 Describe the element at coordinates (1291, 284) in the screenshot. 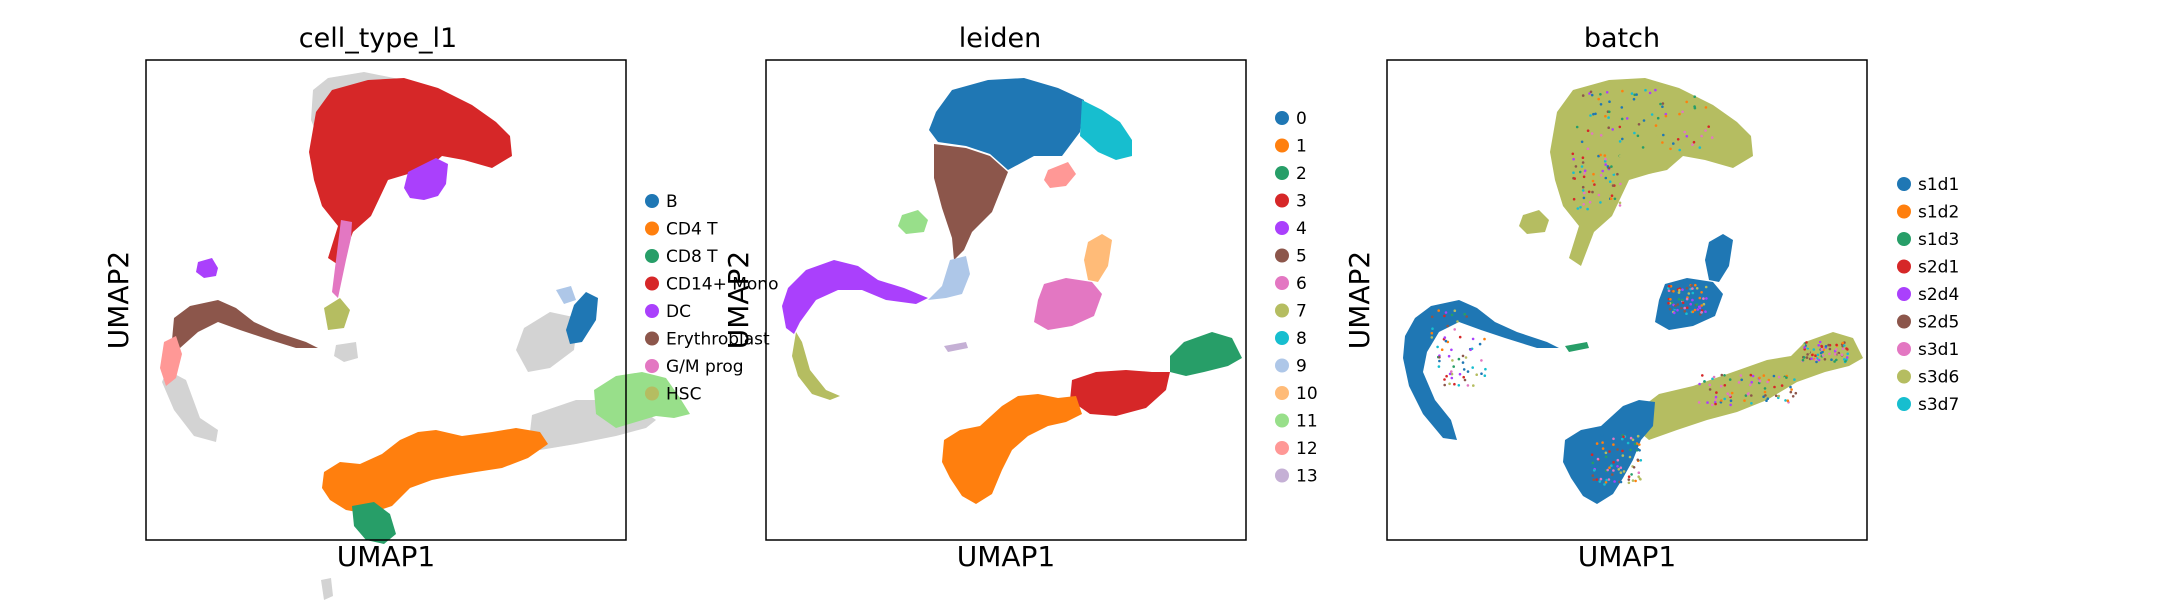

I see `legend-item: 6` at that location.